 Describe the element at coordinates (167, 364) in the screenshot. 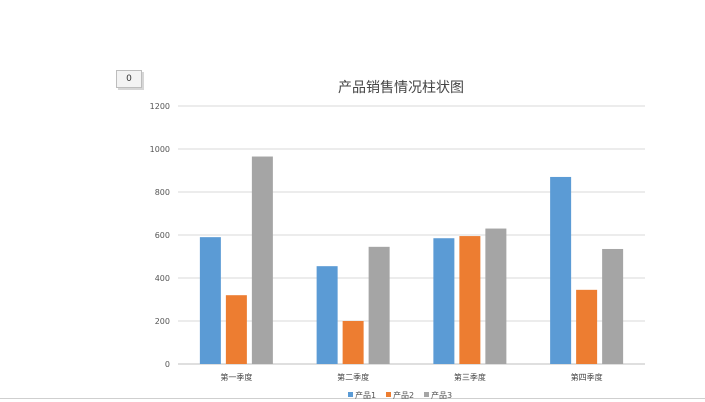

I see `y-tick-label: 0` at that location.